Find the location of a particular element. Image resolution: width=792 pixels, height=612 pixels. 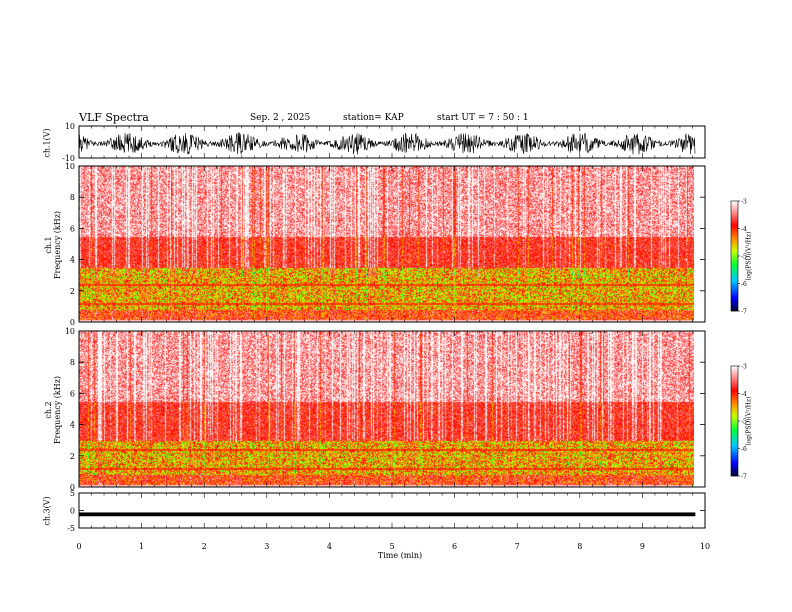

ch2-spectrogram-ytick-label: 10 is located at coordinates (70, 331).